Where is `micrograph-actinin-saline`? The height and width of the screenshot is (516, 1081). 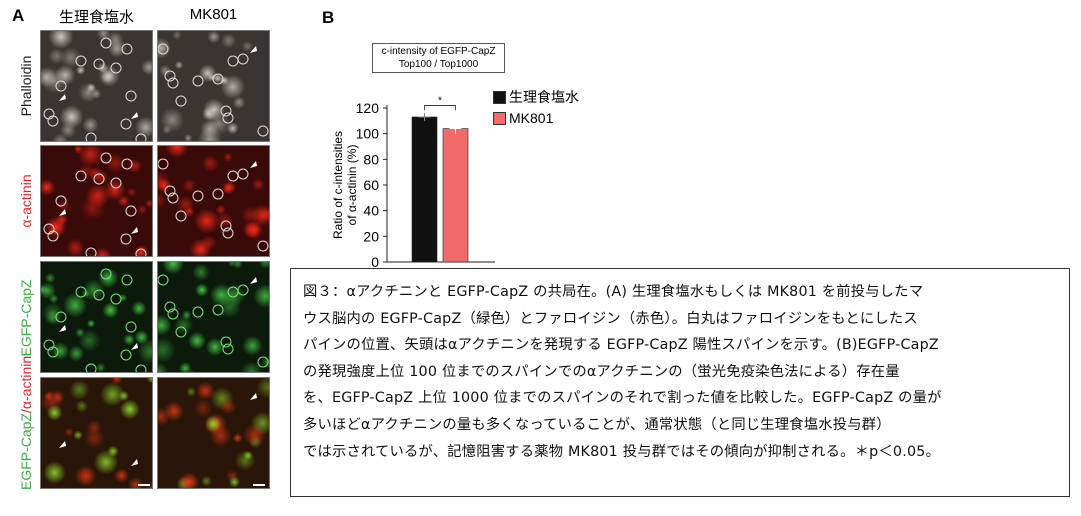
micrograph-actinin-saline is located at coordinates (96, 201).